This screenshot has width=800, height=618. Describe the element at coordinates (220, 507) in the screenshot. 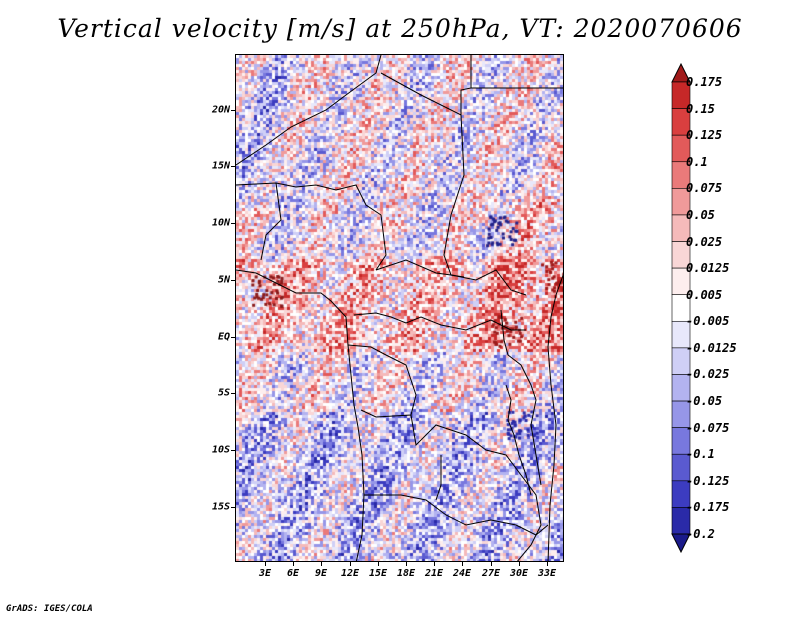

I see `lat-label: 15S` at that location.